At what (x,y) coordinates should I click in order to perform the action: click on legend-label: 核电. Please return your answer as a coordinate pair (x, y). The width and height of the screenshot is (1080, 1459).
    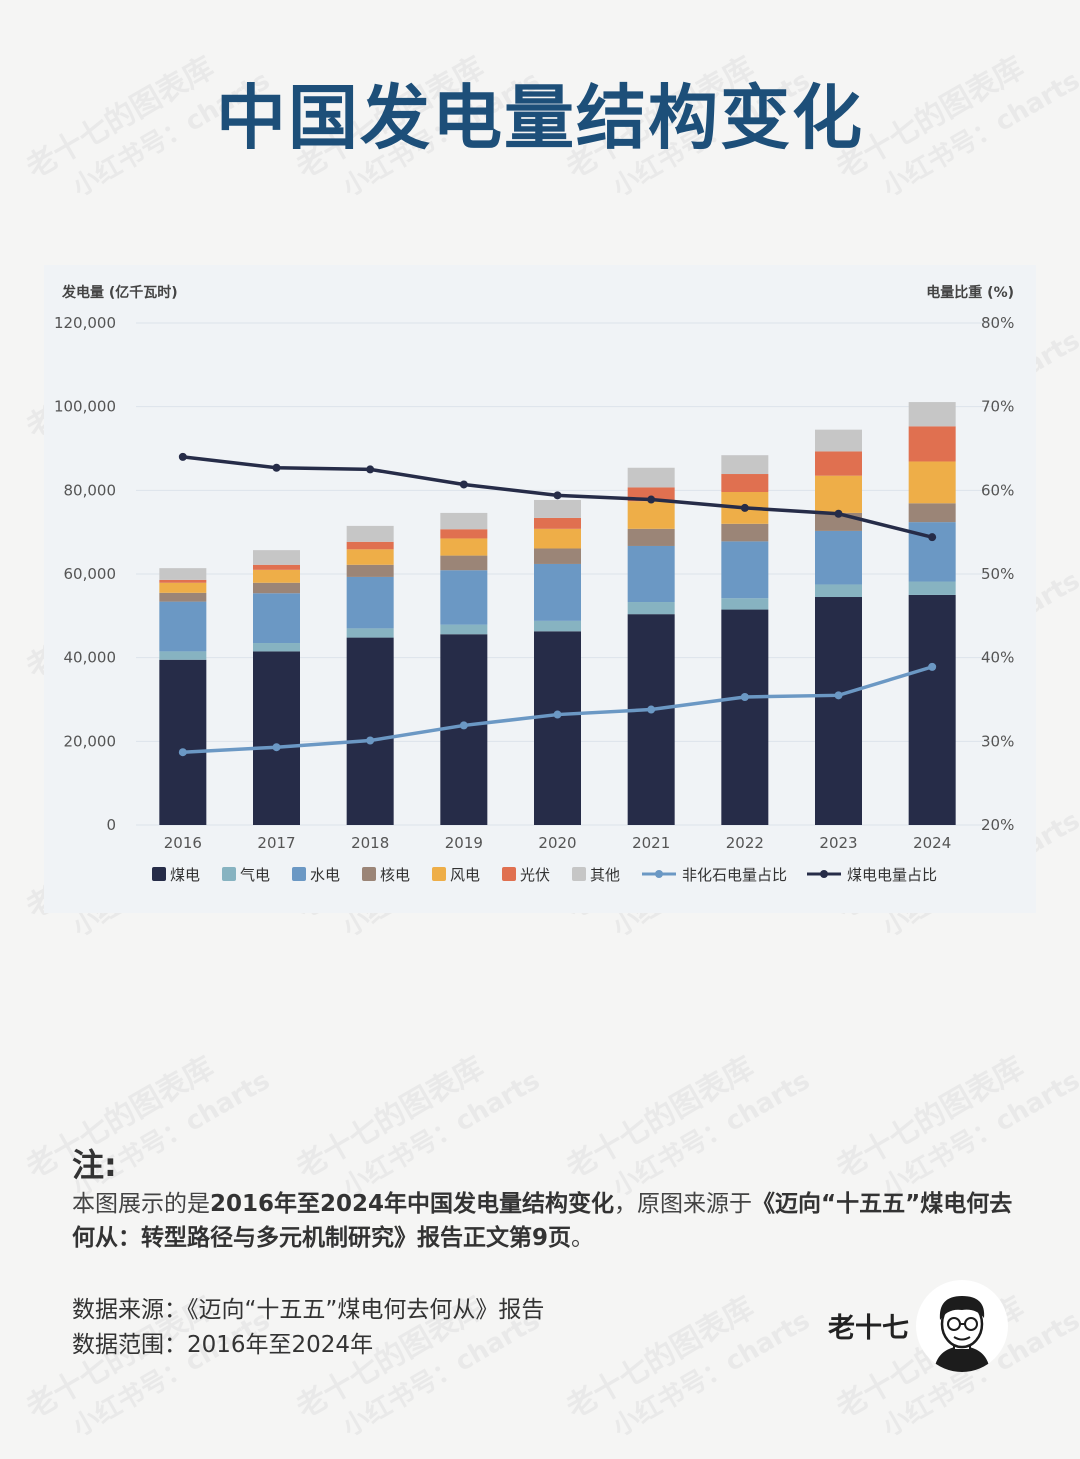
    Looking at the image, I should click on (395, 875).